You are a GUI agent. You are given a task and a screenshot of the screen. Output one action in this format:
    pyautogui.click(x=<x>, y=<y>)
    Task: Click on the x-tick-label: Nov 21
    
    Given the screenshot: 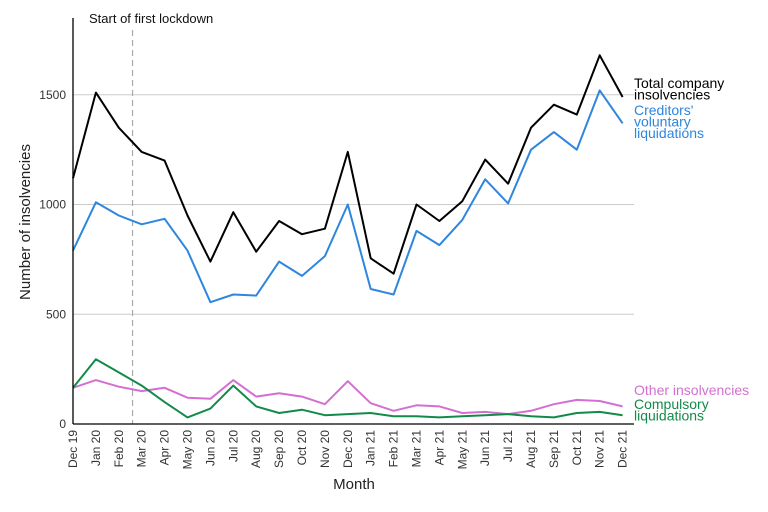 What is the action you would take?
    pyautogui.click(x=600, y=449)
    